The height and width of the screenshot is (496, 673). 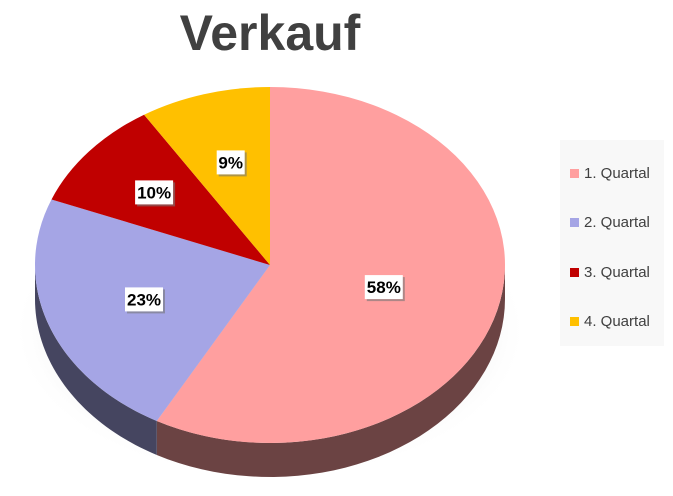 I want to click on legend-label-3: 3. Quartal, so click(x=617, y=272).